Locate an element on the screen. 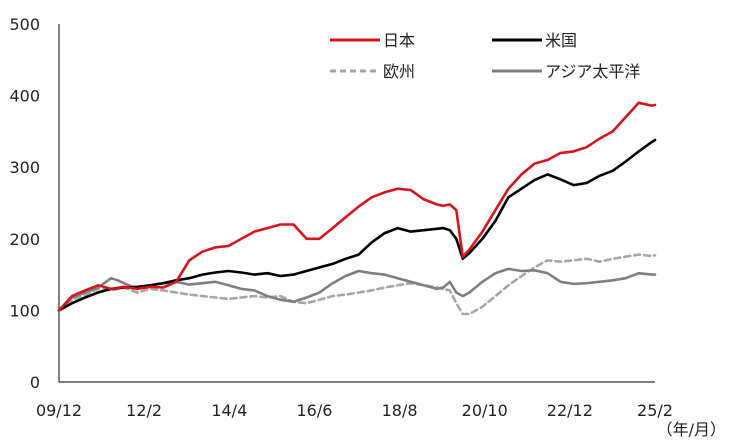 The height and width of the screenshot is (447, 730). x-tick-label: 22/12 is located at coordinates (570, 410).